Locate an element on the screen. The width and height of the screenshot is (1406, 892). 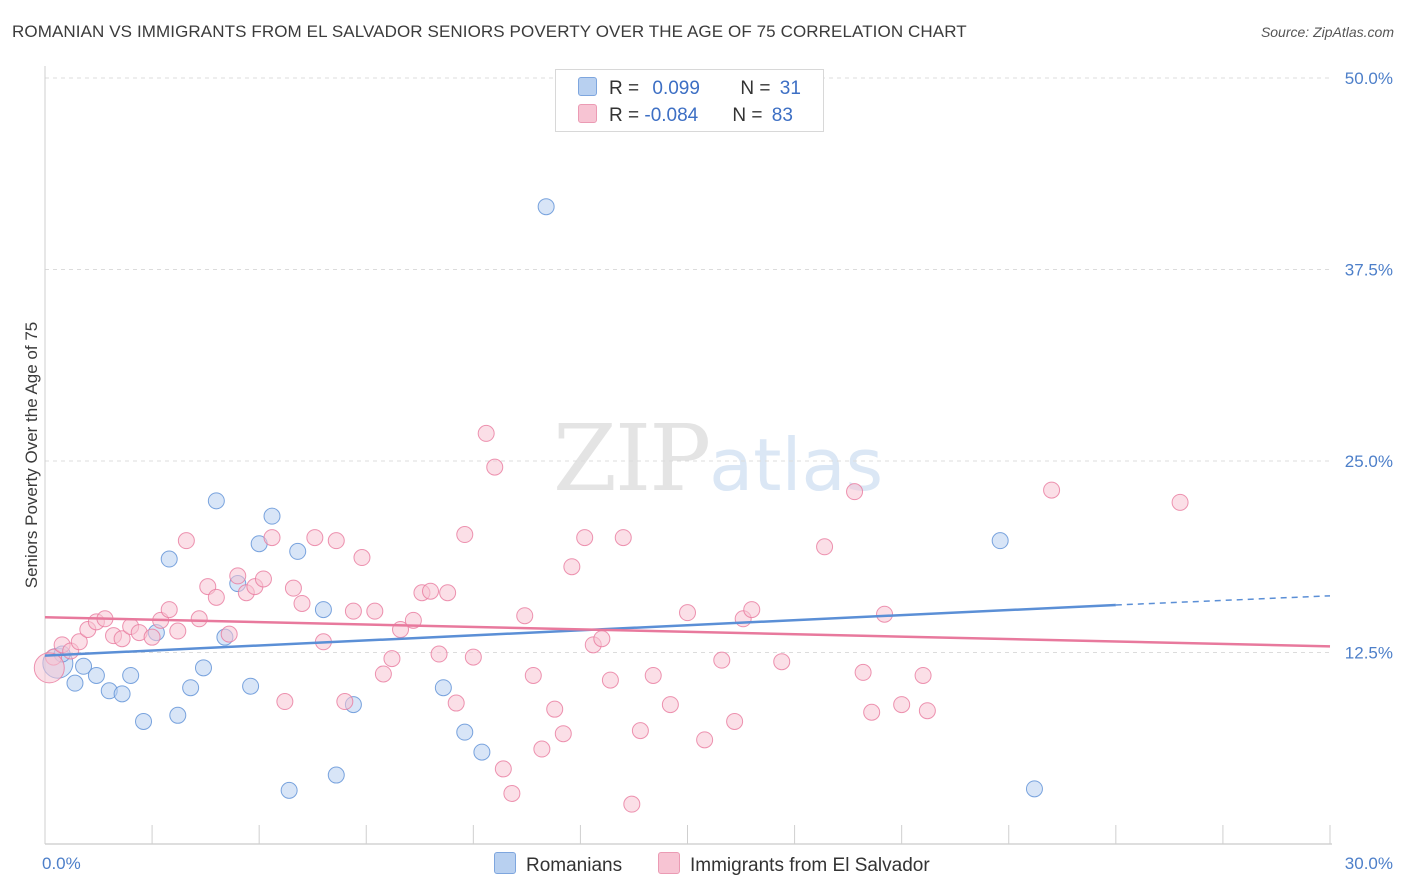
legend-item-romanians: Romanians is located at coordinates (558, 864).